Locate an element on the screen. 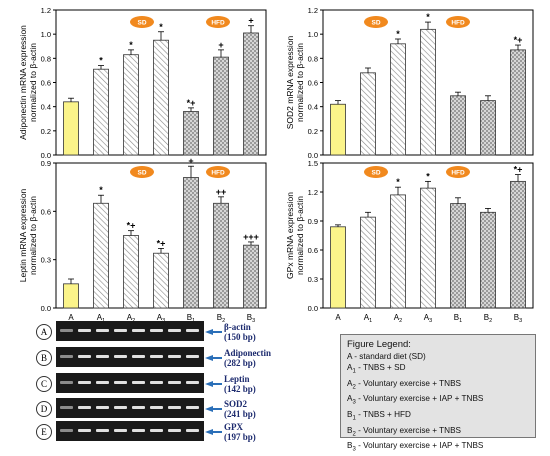 The width and height of the screenshot is (550, 456). gel-lane-letter: B is located at coordinates (44, 358).